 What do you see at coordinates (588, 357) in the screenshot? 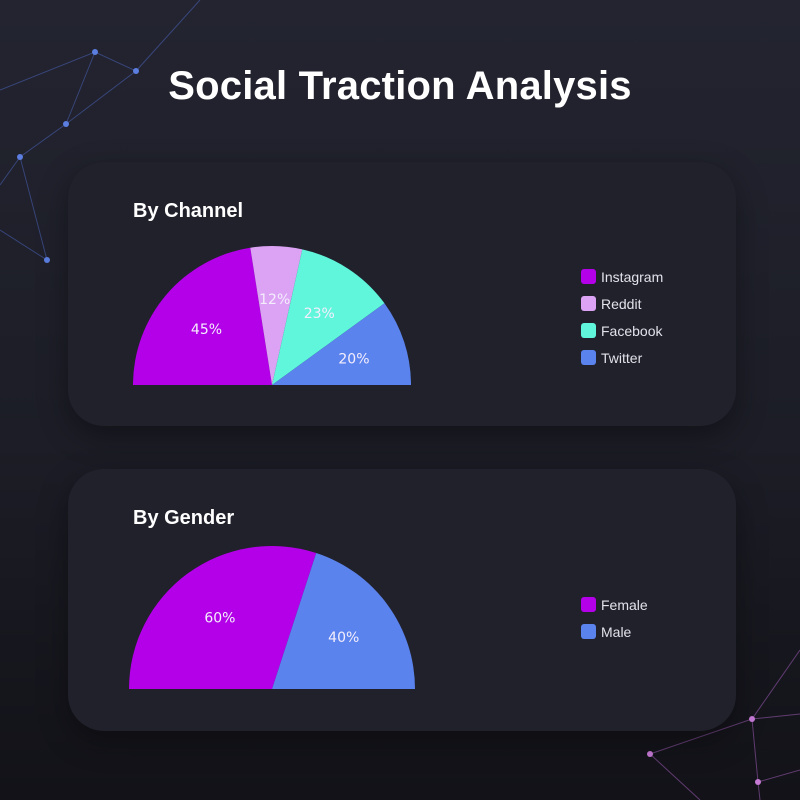
I see `legend-swatch-twitter` at bounding box center [588, 357].